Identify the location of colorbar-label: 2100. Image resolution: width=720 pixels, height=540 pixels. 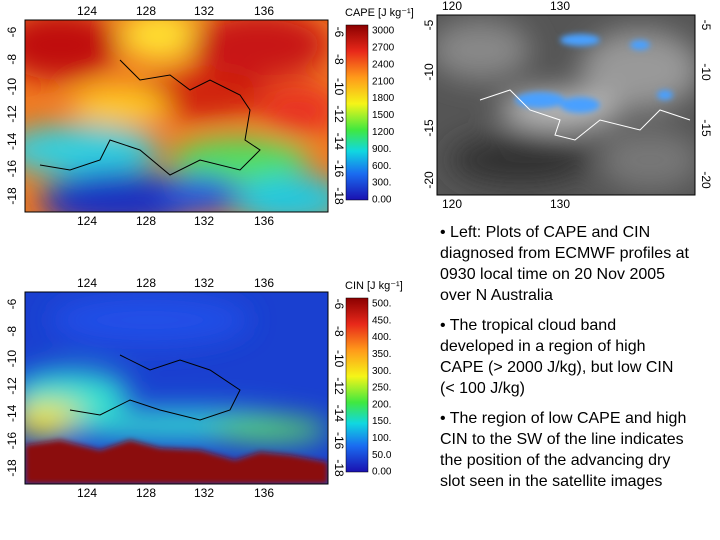
(383, 81).